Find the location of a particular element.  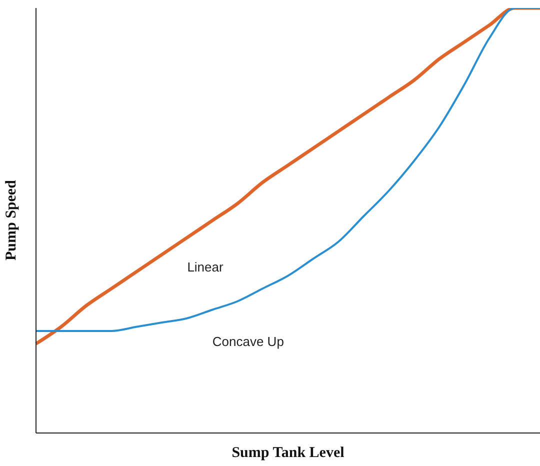

series-label: Concave Up is located at coordinates (248, 341).